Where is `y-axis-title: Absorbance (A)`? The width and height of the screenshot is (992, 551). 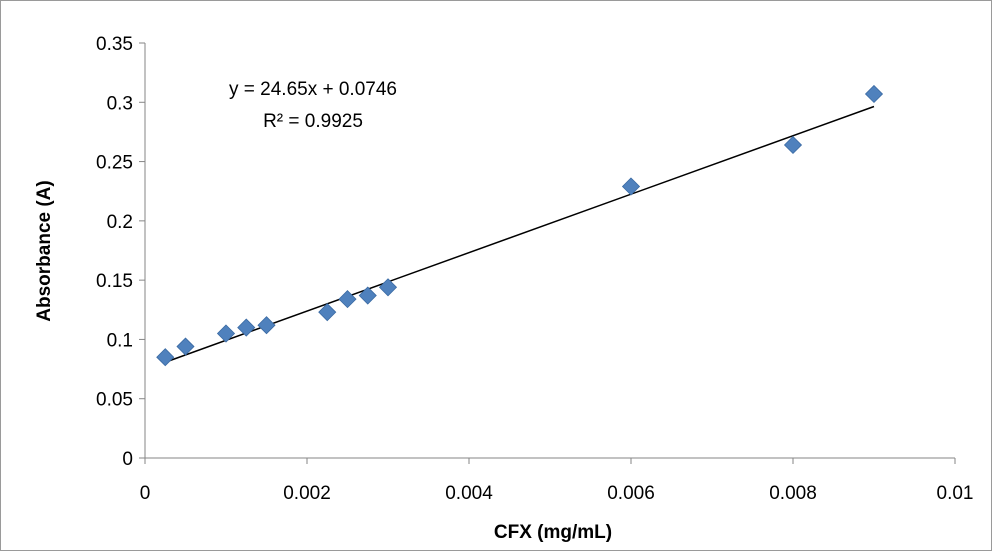
y-axis-title: Absorbance (A) is located at coordinates (44, 250).